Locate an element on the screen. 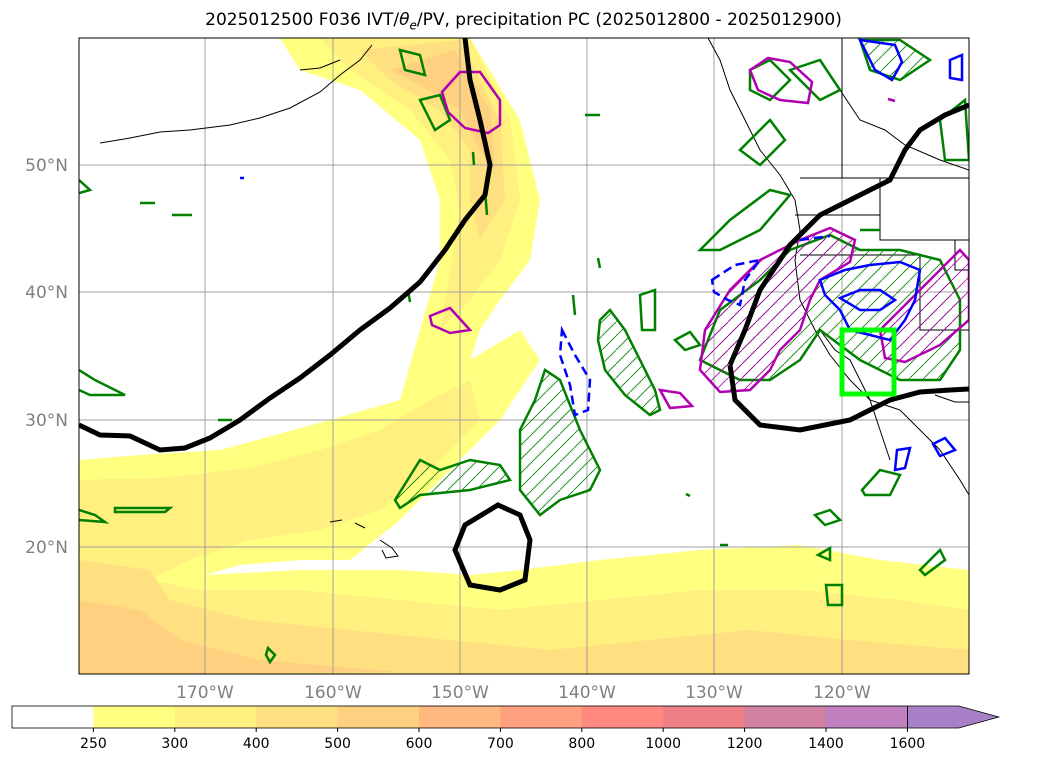 This screenshot has width=1047, height=767. colorbar-tick-label: 1600 is located at coordinates (908, 744).